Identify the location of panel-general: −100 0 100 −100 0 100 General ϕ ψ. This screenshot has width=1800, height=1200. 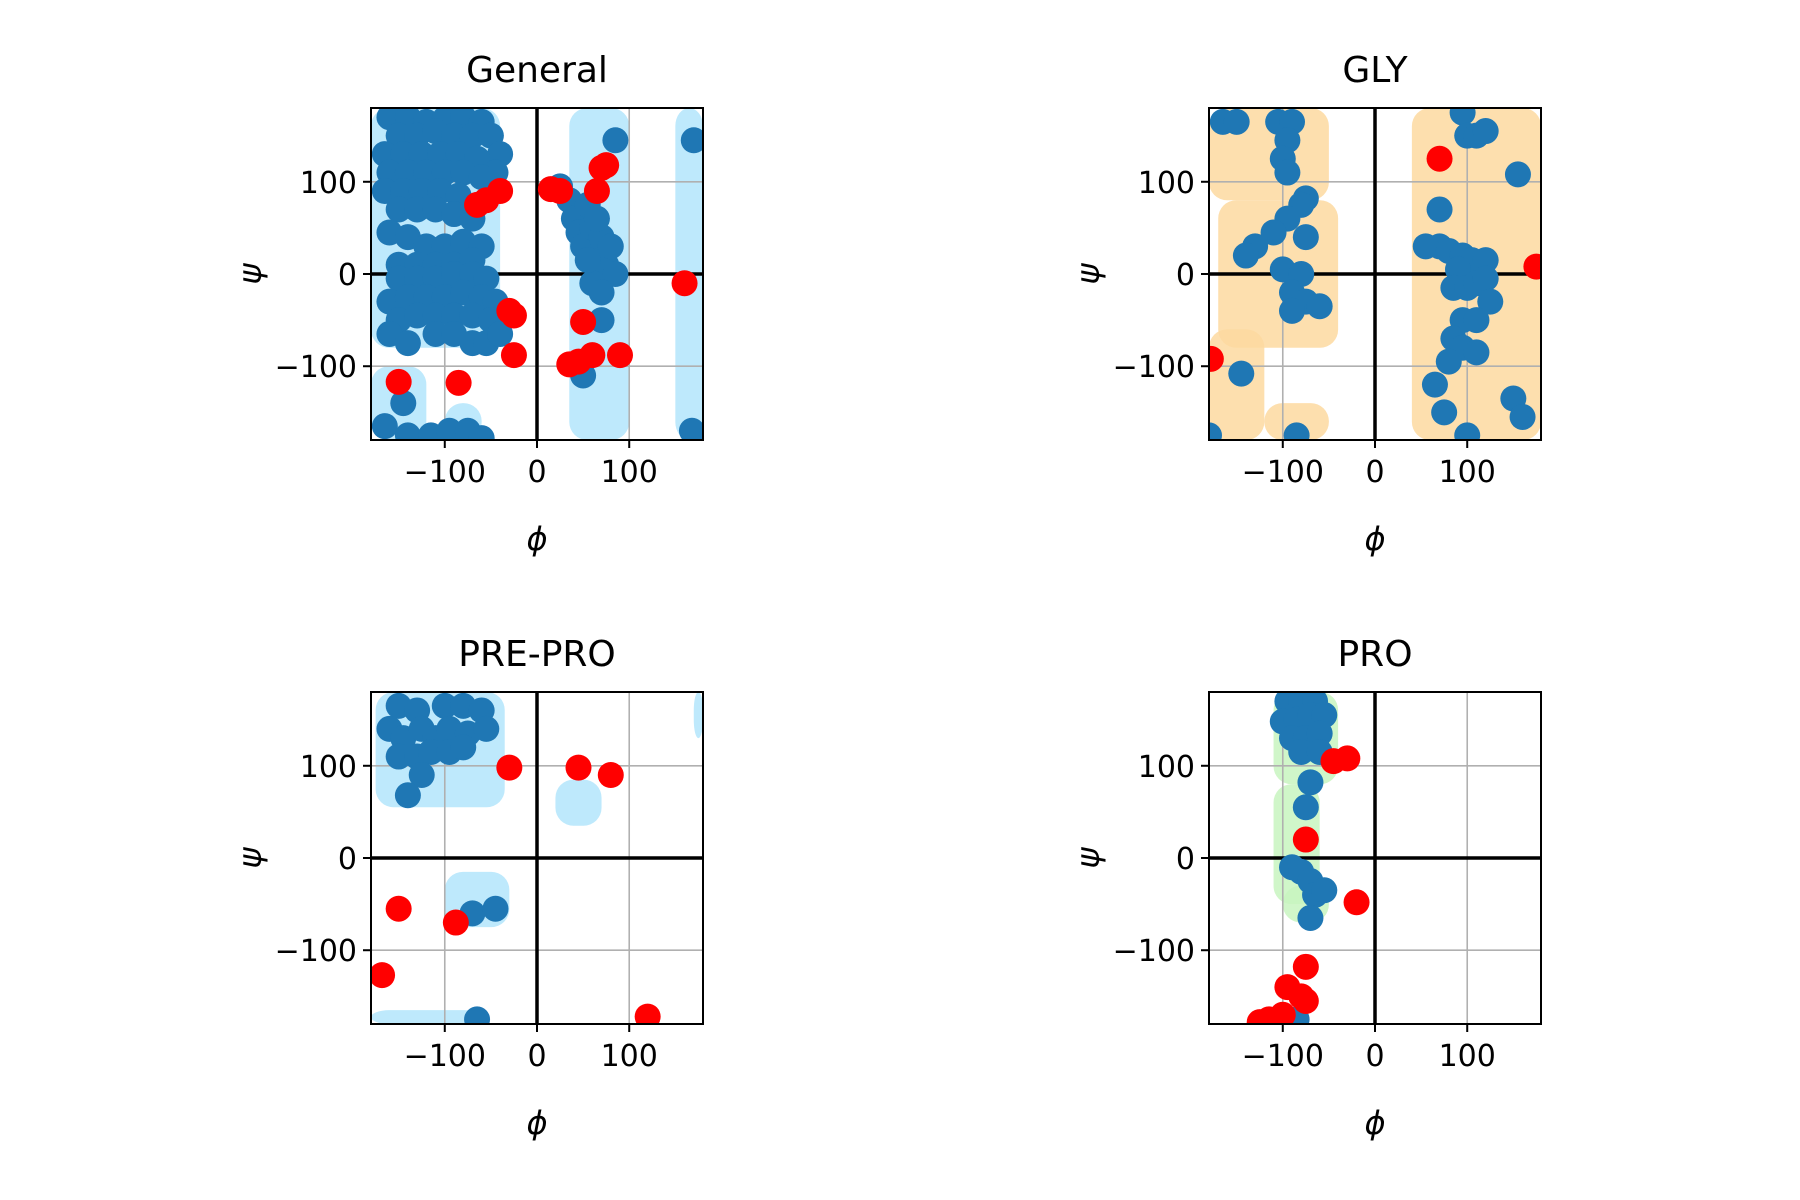
(467, 304).